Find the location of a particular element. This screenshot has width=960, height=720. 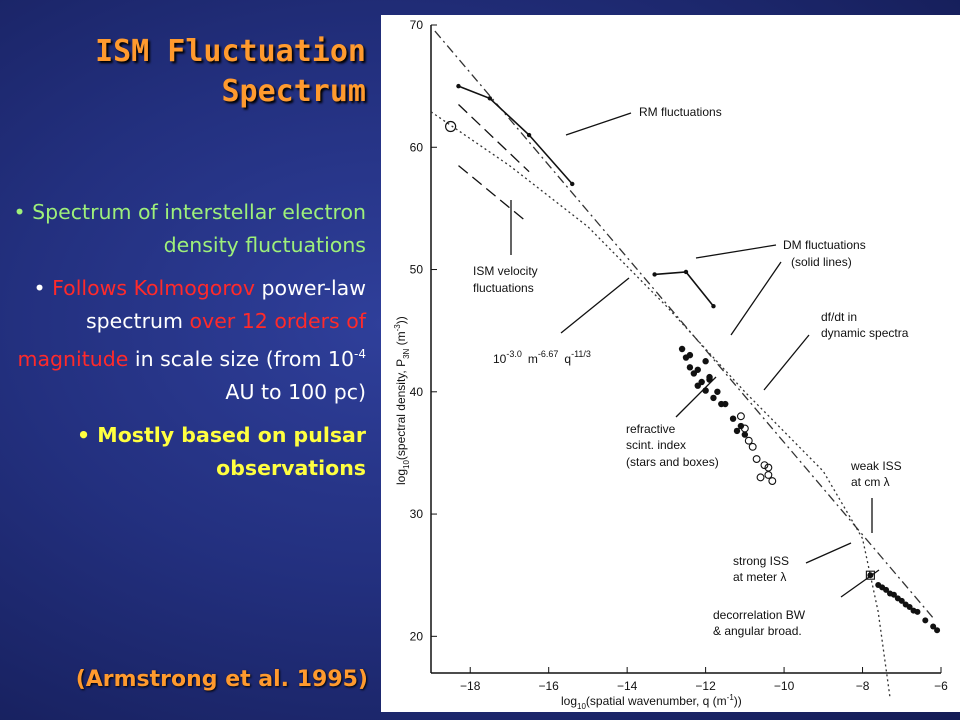

y-tick-label: 40 is located at coordinates (417, 392).